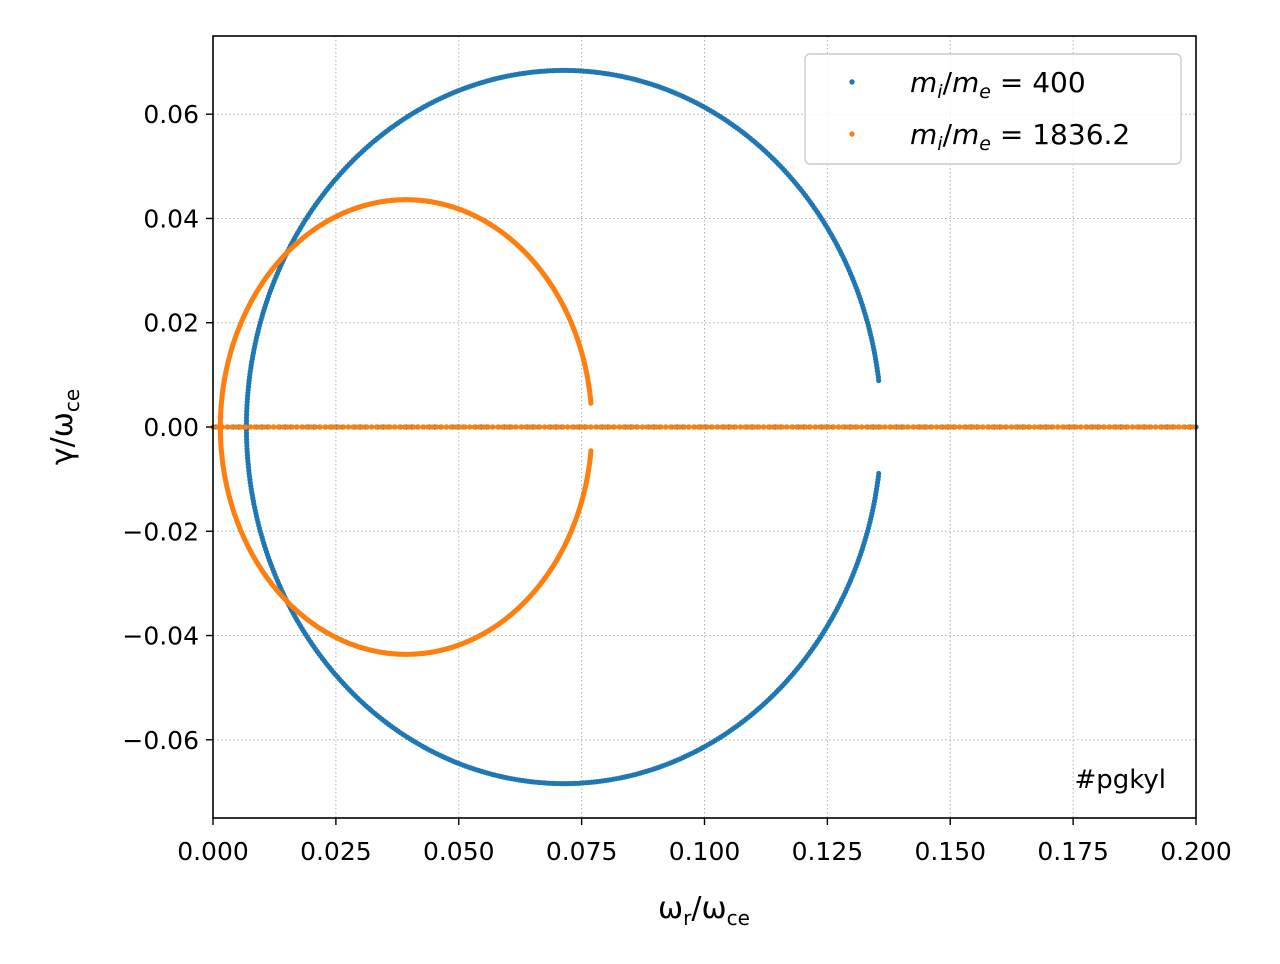  Describe the element at coordinates (160, 740) in the screenshot. I see `y-tick-label: −0.06` at that location.